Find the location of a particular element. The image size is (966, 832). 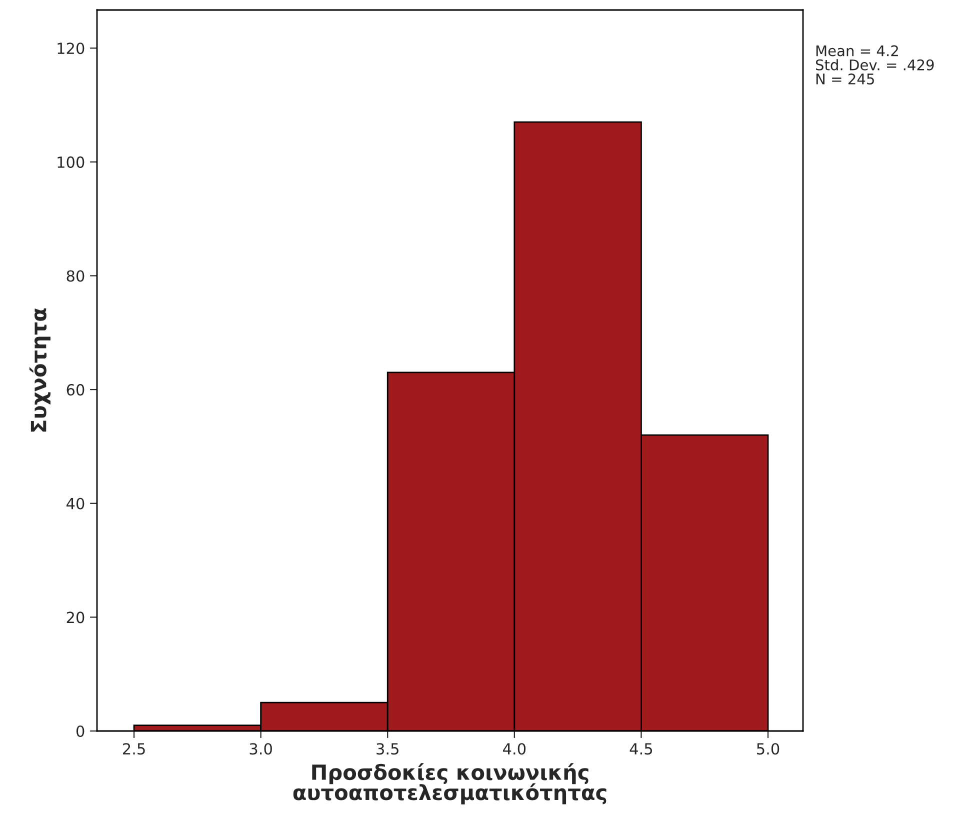

x-tick-label: 5.0 is located at coordinates (768, 749).